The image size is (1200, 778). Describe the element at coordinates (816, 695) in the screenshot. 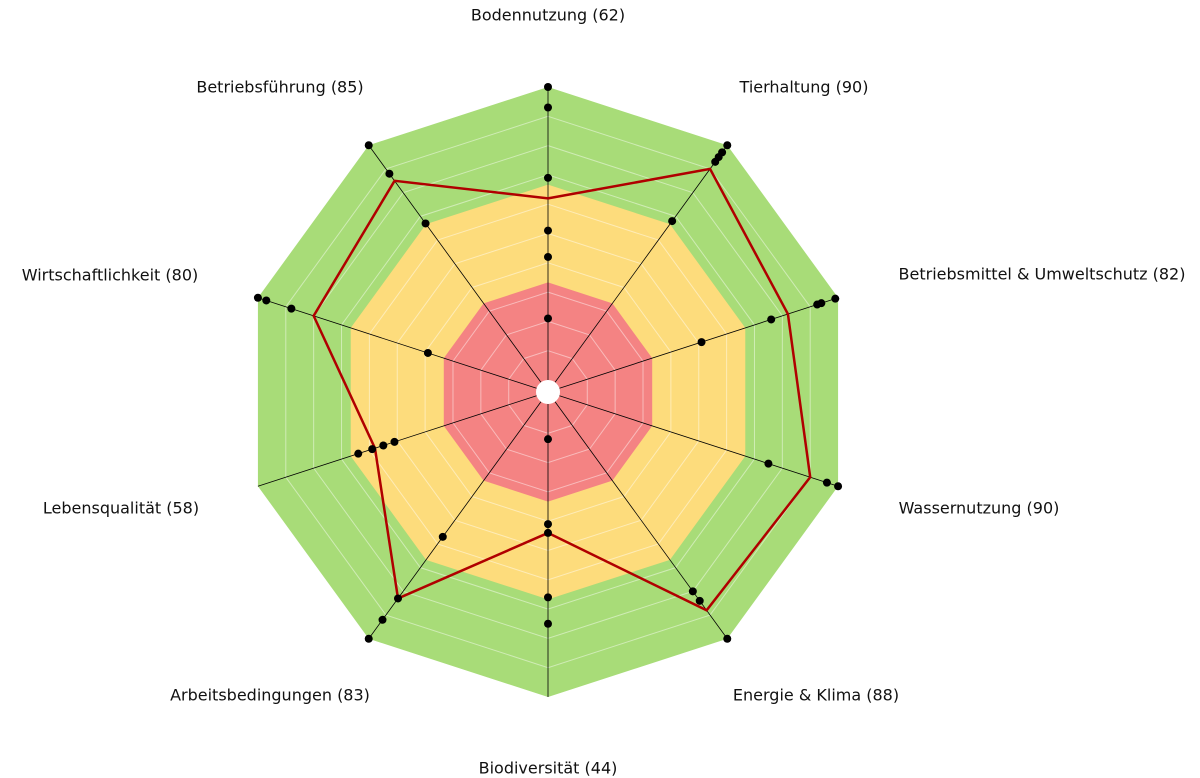

I see `axis-label: Energie & Klima (88)` at that location.